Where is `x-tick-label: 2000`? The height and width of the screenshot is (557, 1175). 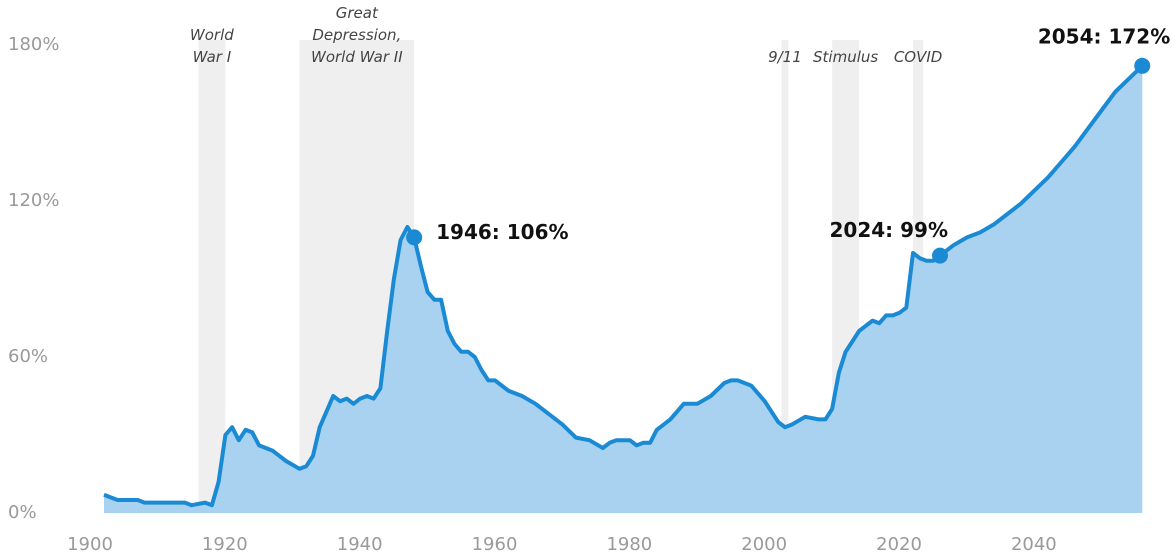 x-tick-label: 2000 is located at coordinates (764, 544).